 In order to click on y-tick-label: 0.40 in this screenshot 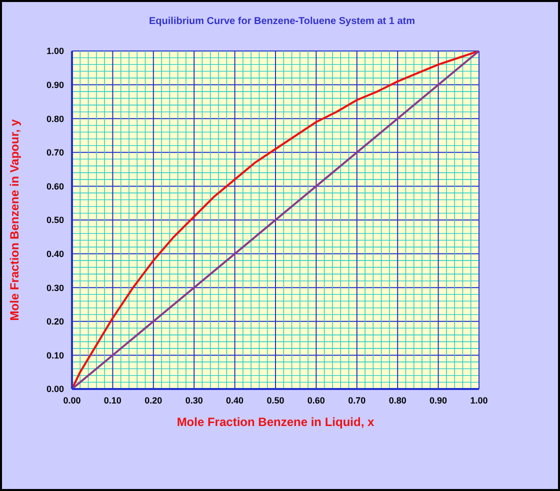, I will do `click(55, 253)`.